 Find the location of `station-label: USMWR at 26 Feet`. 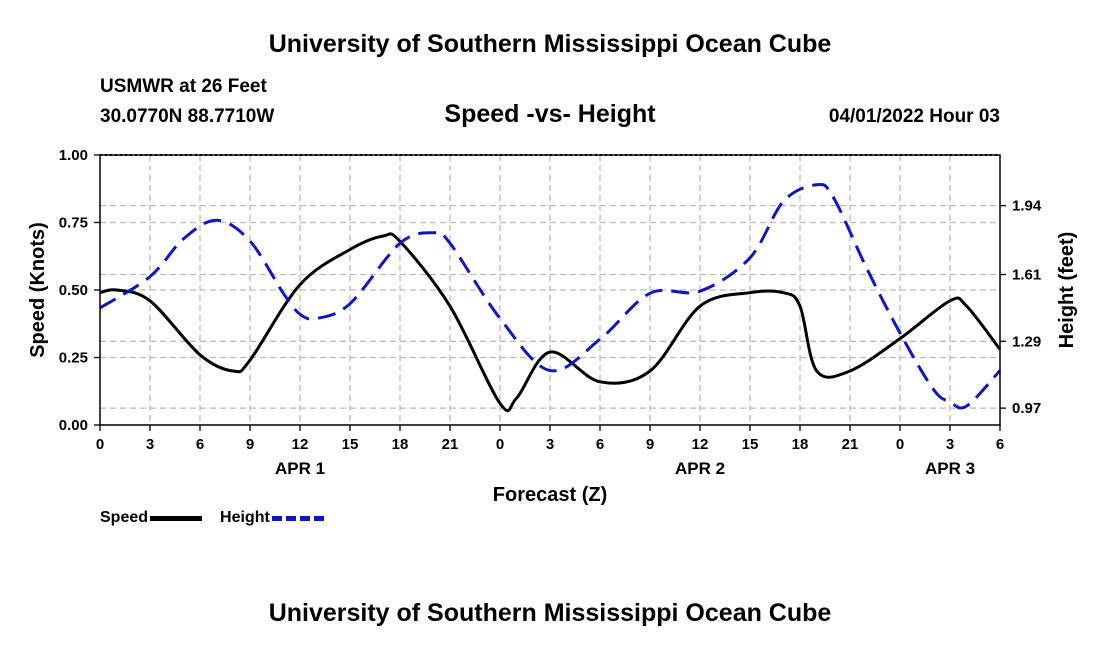

station-label: USMWR at 26 Feet is located at coordinates (183, 86).